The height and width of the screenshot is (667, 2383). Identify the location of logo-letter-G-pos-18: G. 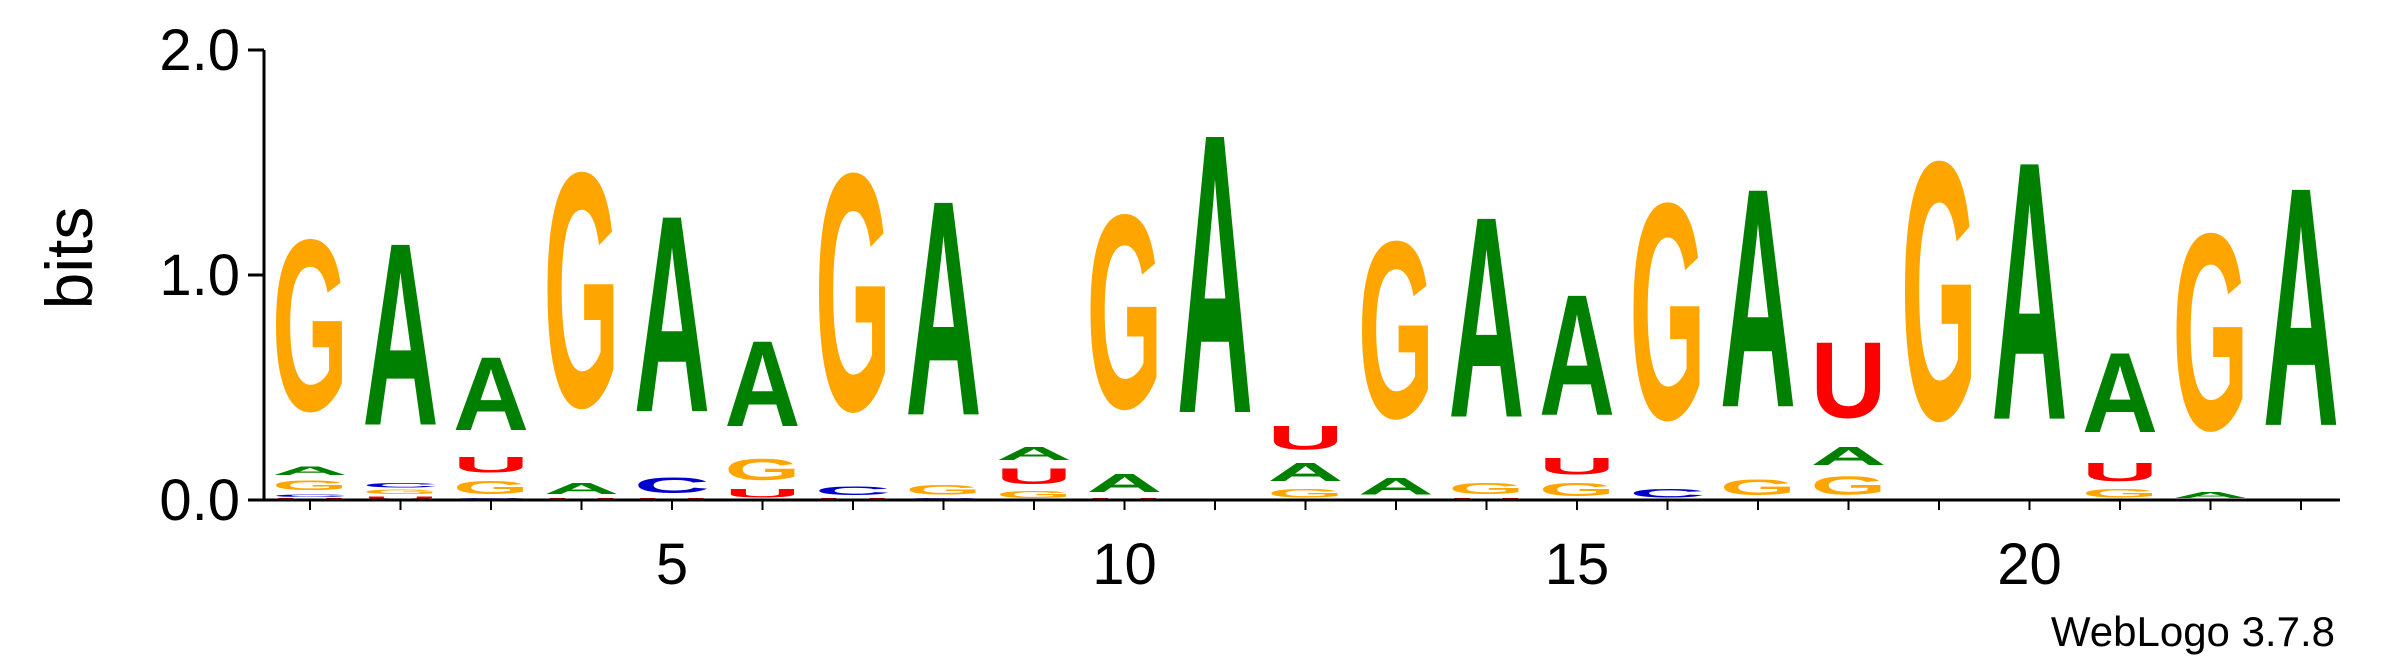
(1849, 485).